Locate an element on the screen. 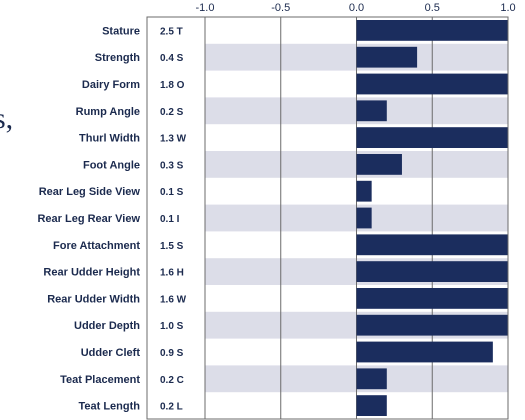 This screenshot has height=420, width=525. trait-label: Rump Angle is located at coordinates (108, 112).